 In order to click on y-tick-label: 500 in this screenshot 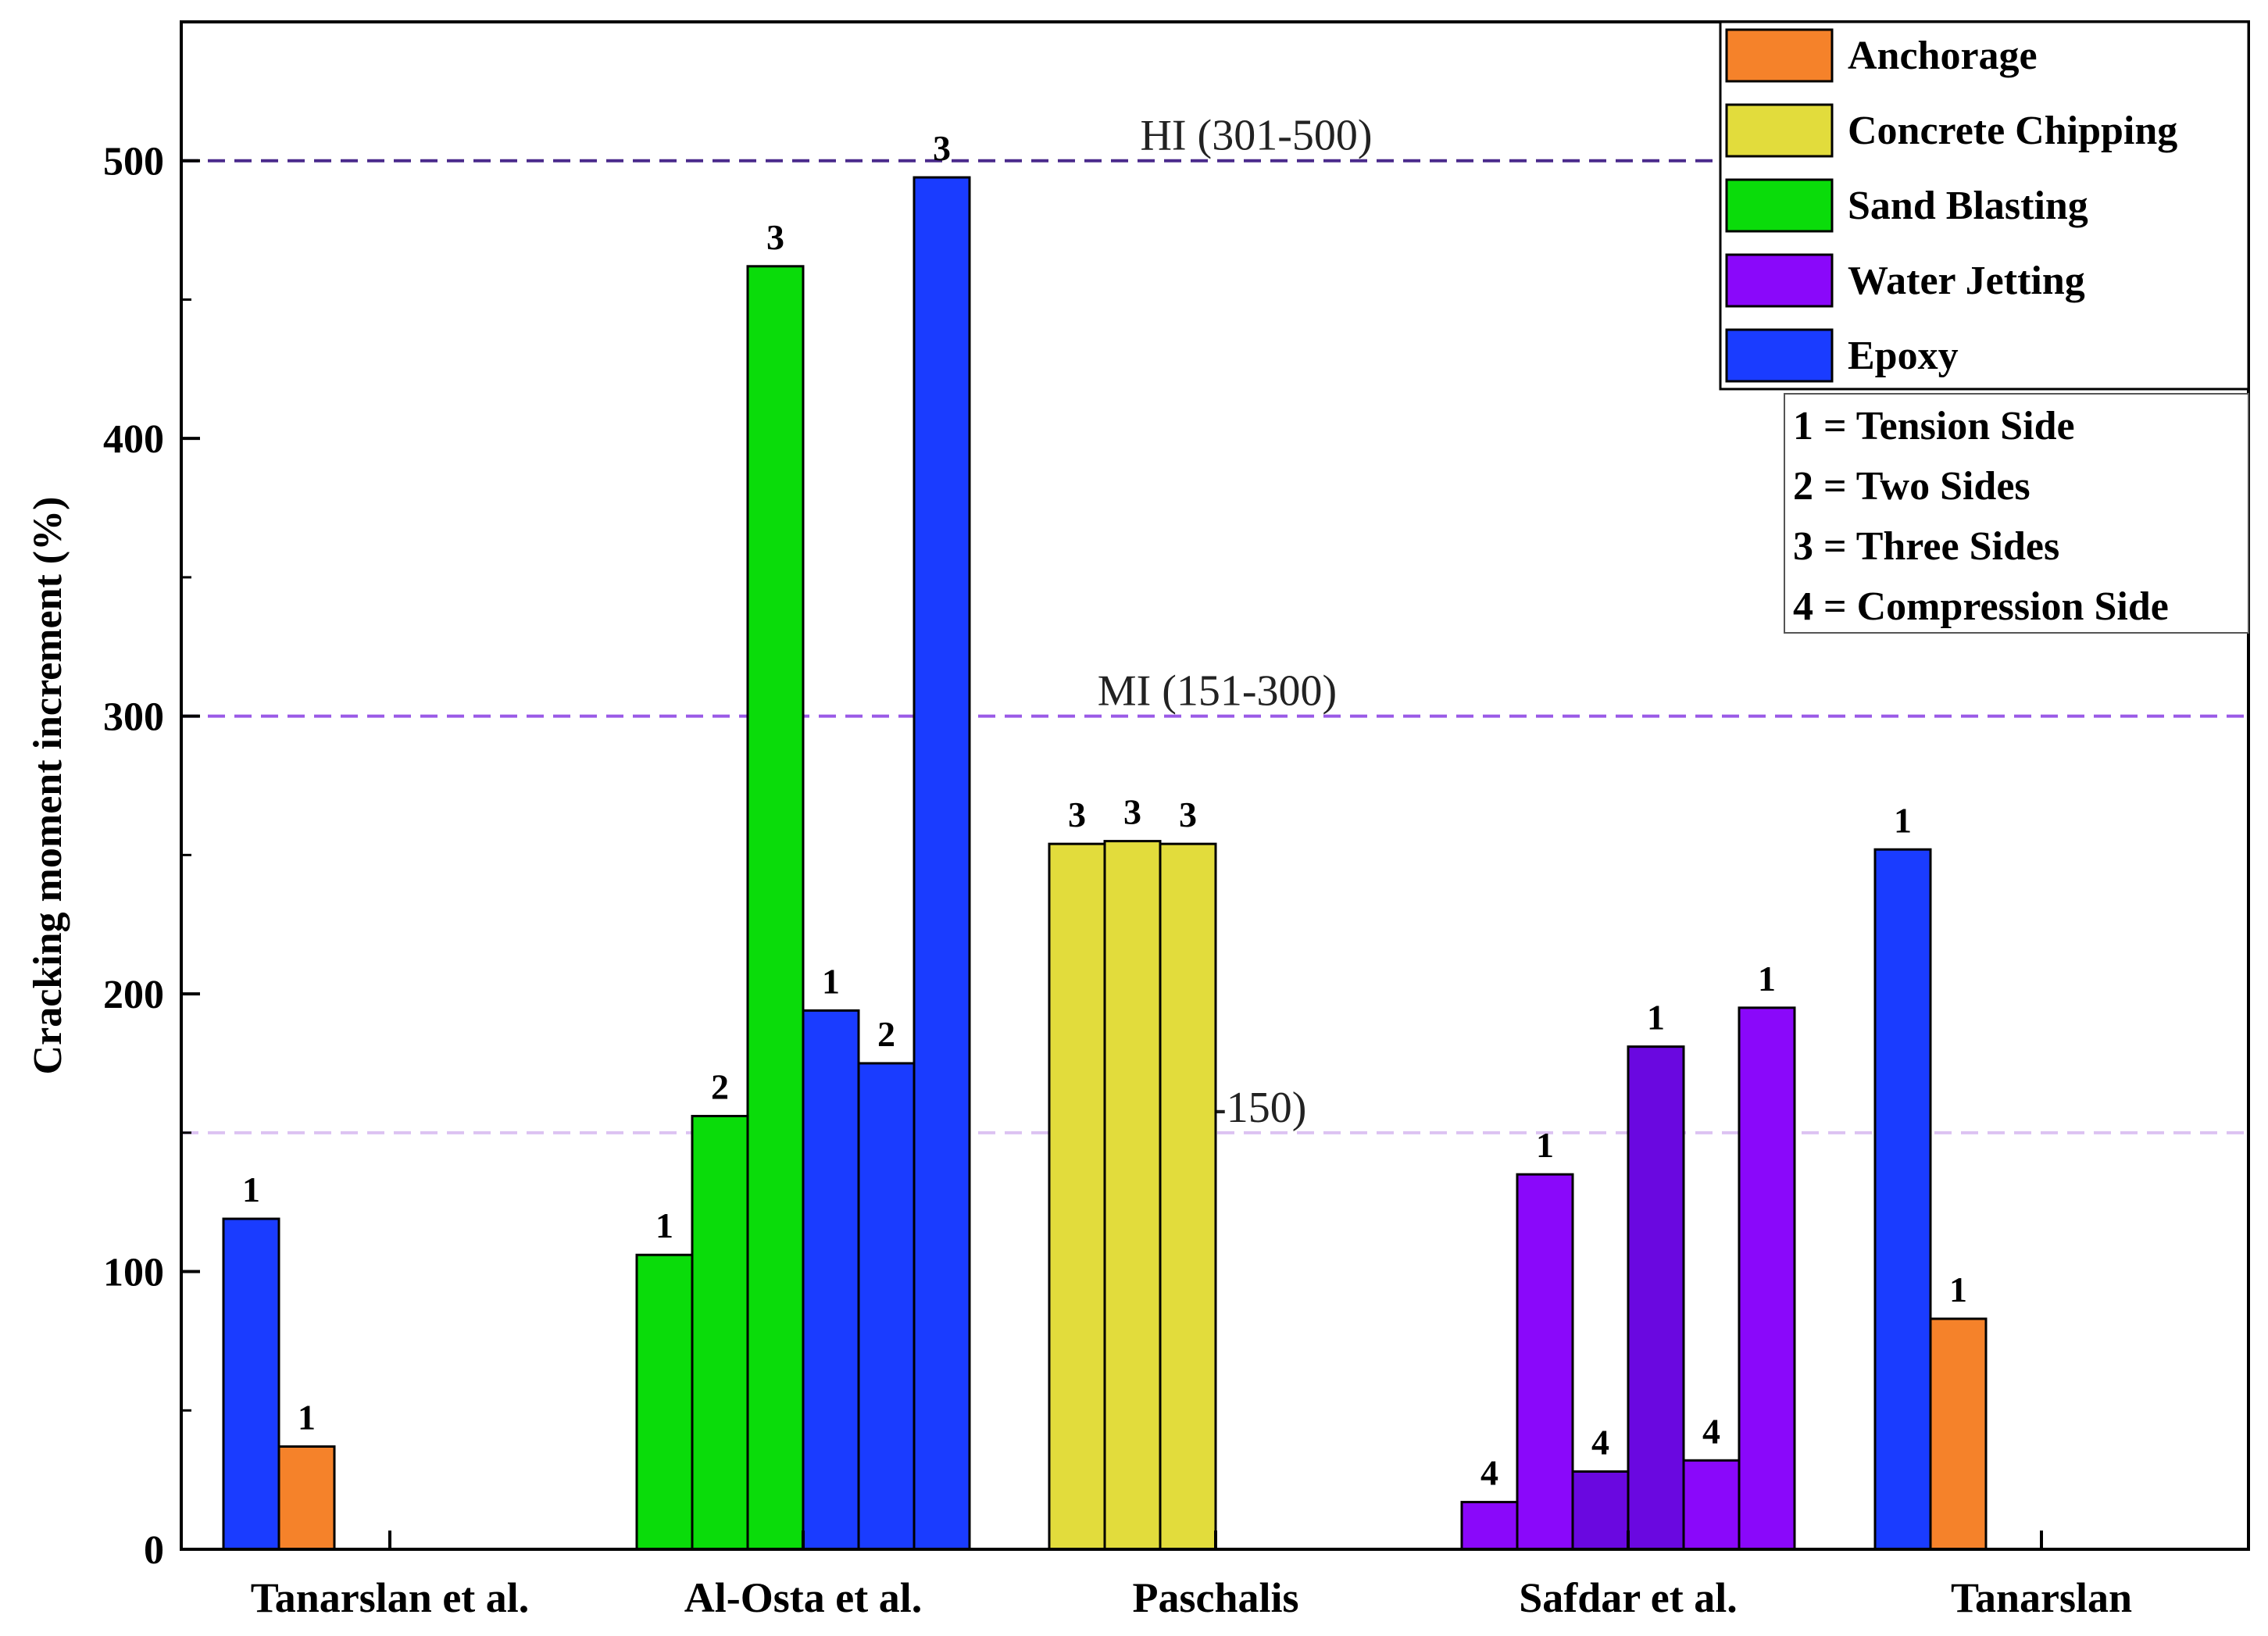, I will do `click(133, 162)`.